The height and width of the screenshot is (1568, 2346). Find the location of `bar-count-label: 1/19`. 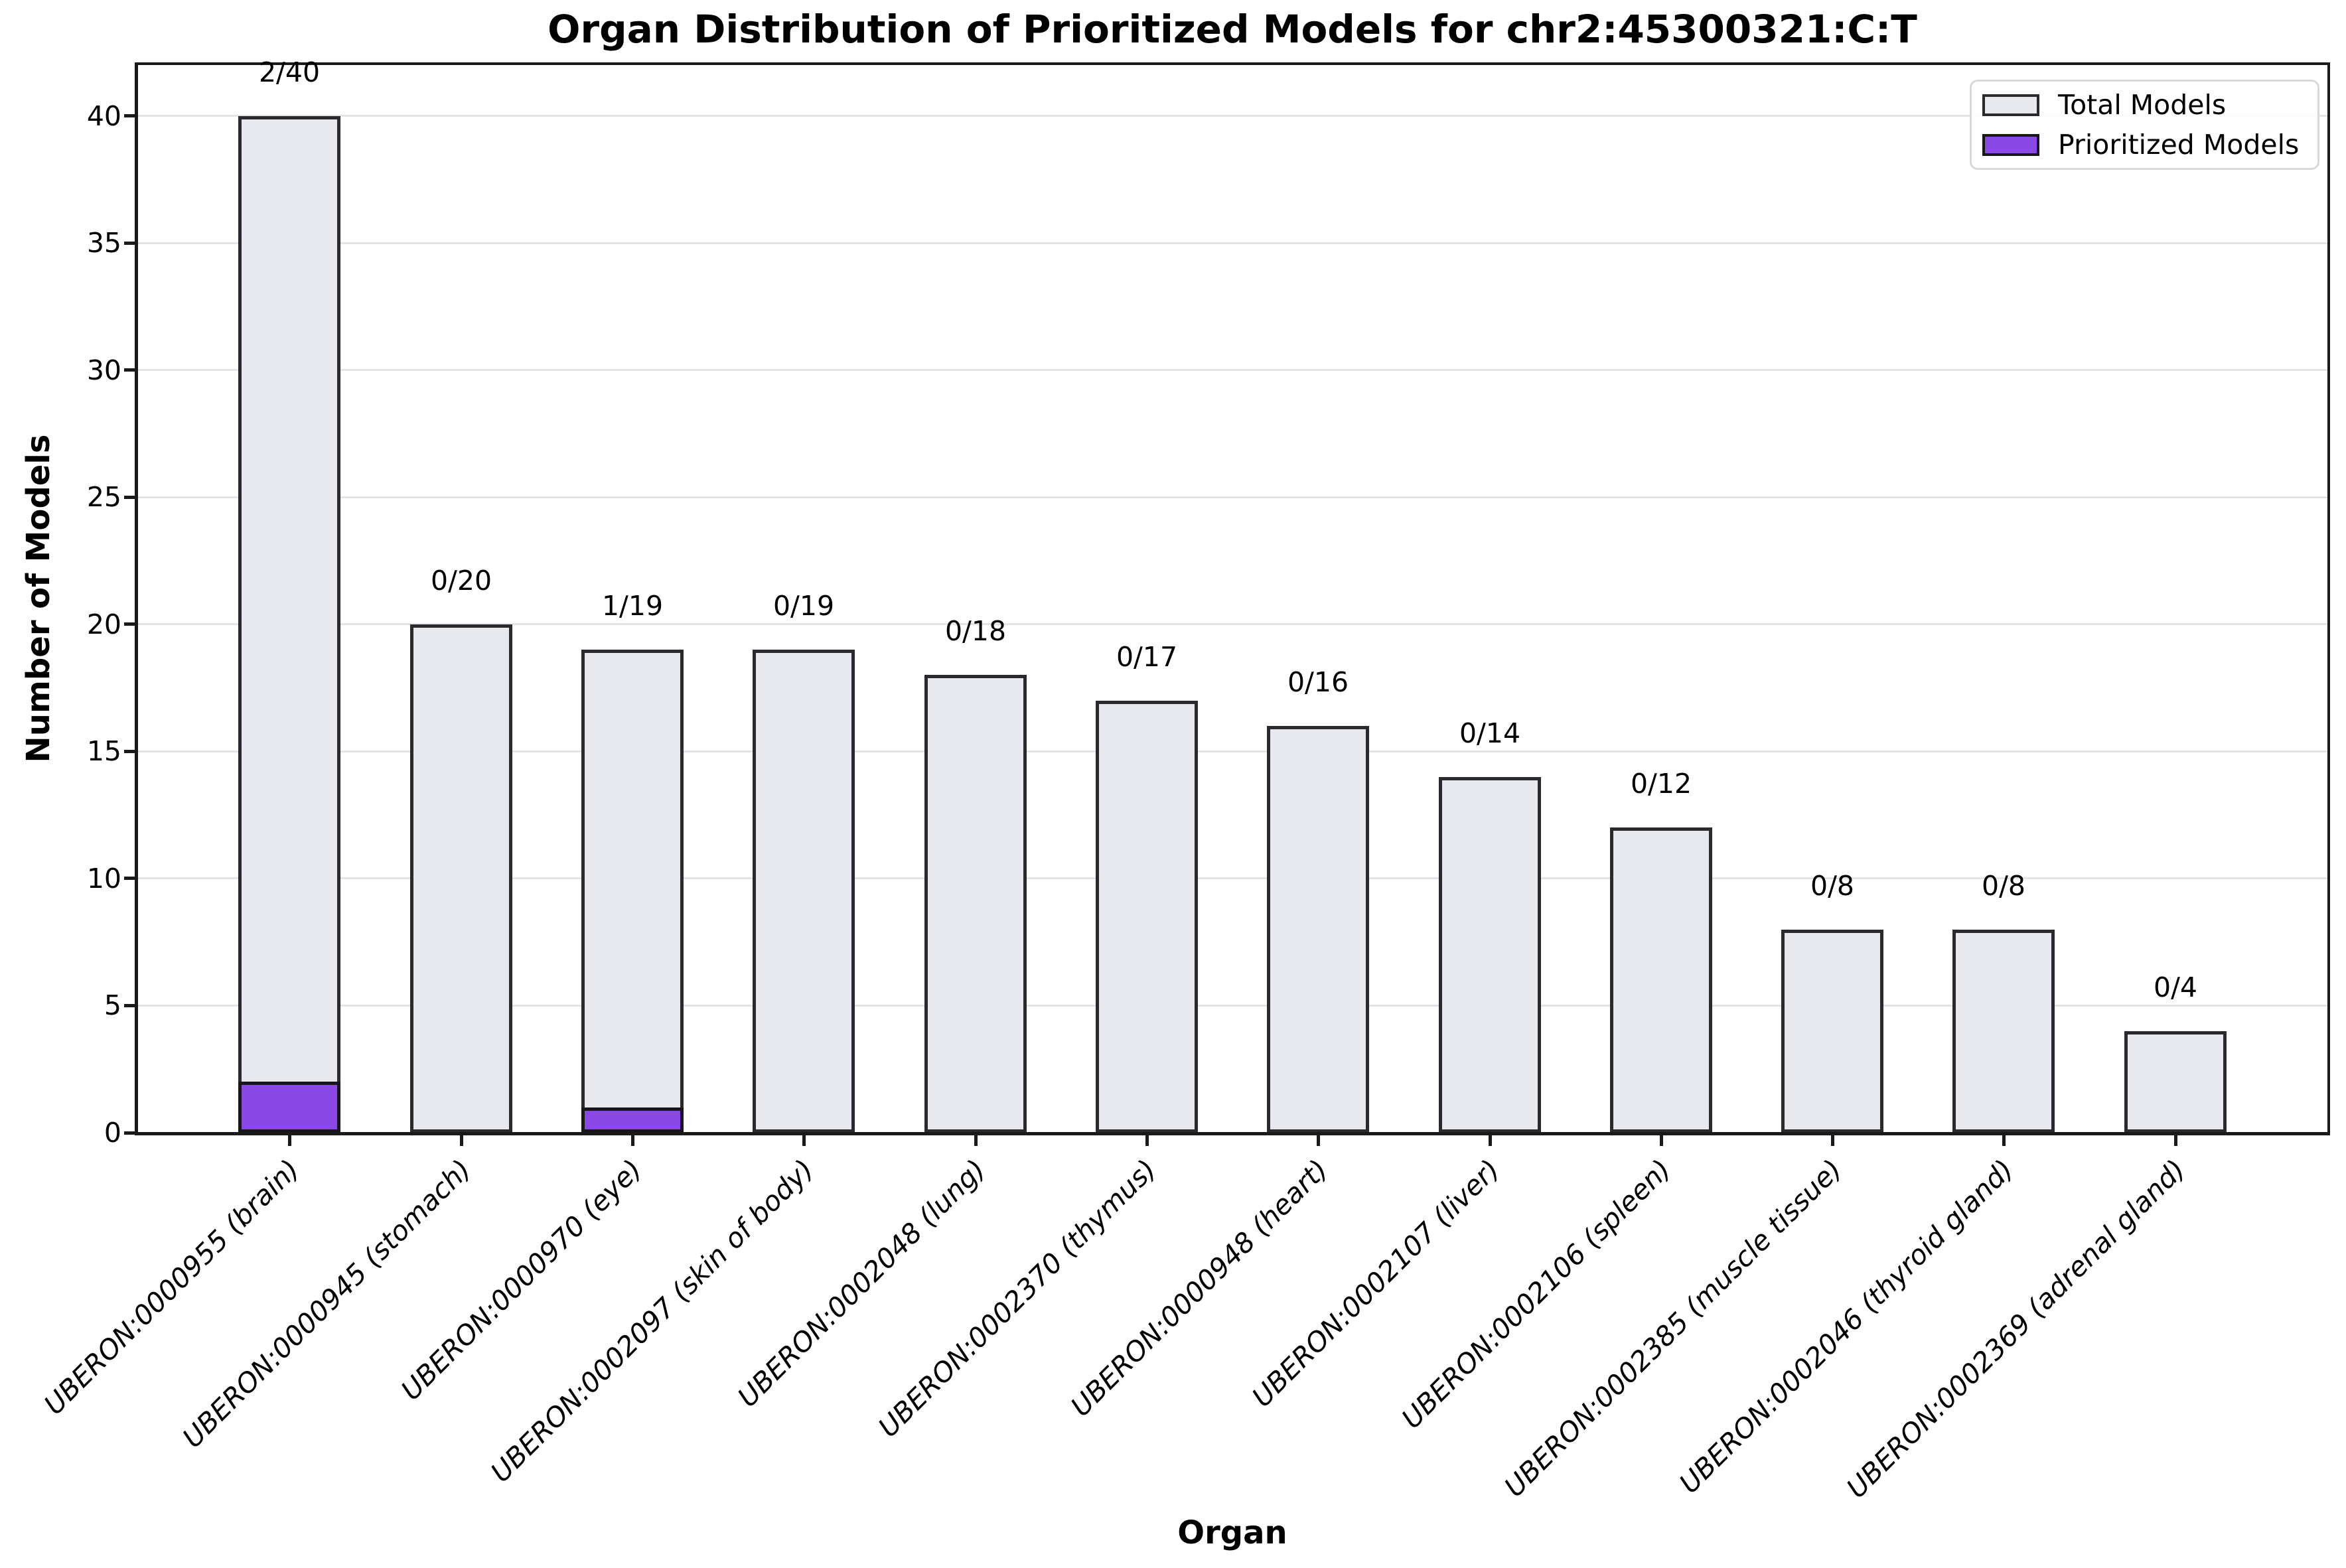

bar-count-label: 1/19 is located at coordinates (632, 606).